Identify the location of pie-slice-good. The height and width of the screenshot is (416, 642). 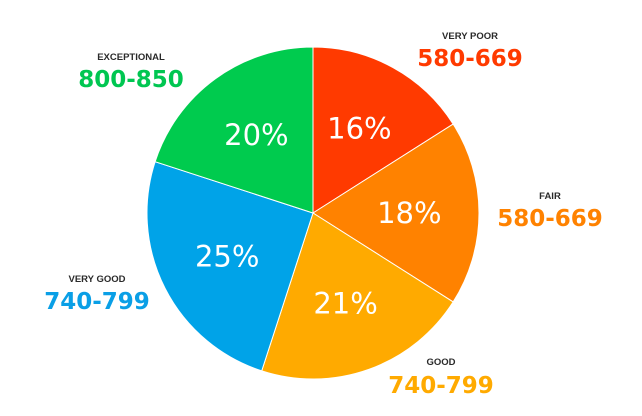
(357, 296).